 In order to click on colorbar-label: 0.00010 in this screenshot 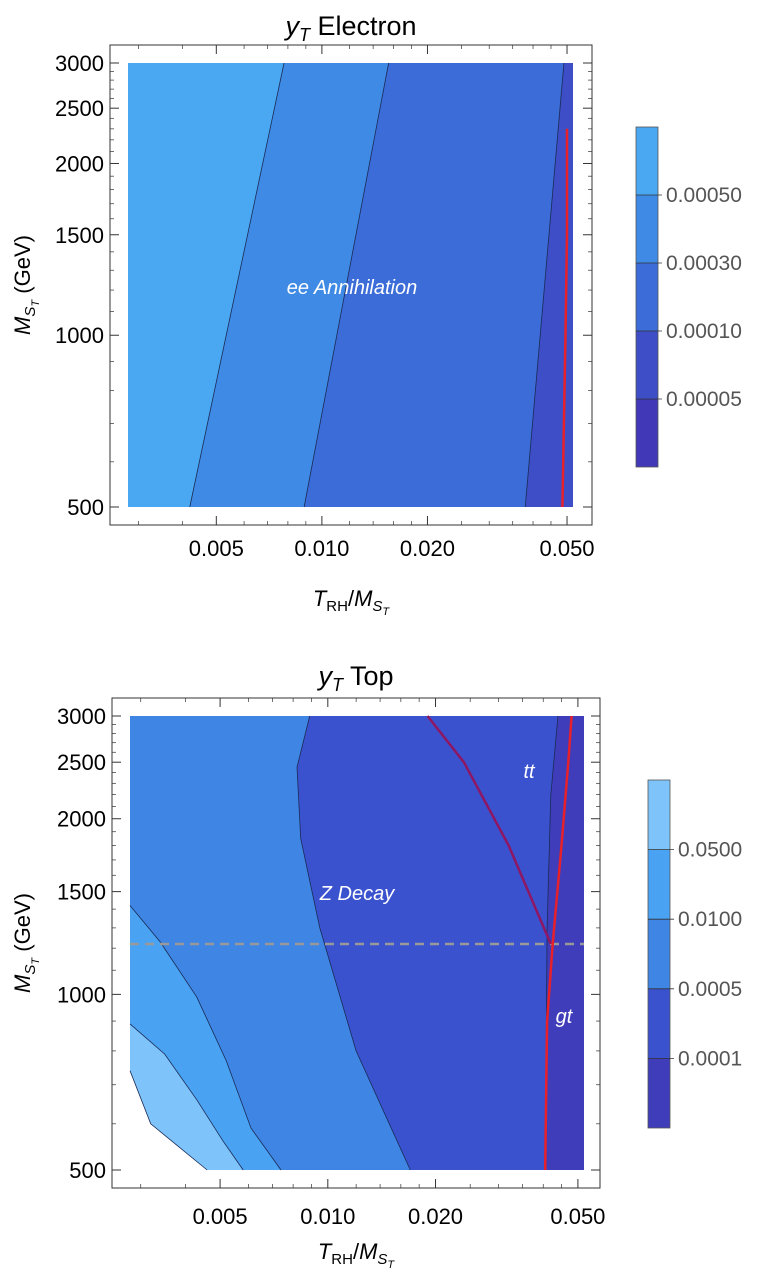, I will do `click(704, 331)`.